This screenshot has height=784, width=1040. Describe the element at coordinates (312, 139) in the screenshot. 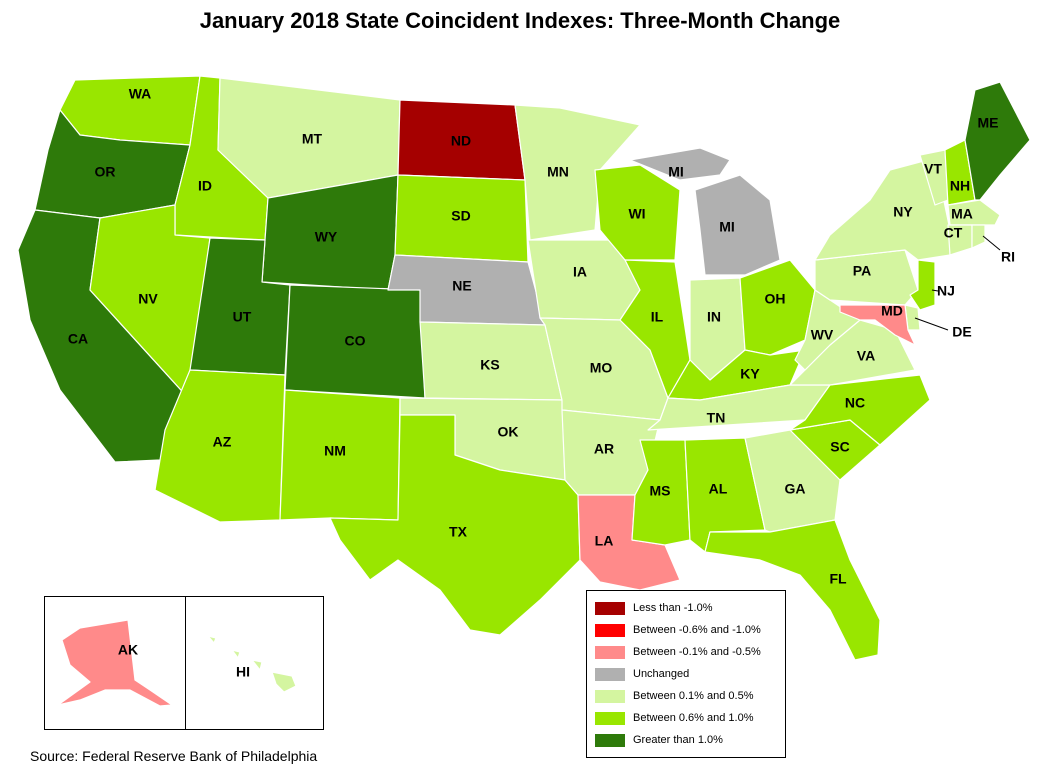

I see `label-MT: MT` at that location.